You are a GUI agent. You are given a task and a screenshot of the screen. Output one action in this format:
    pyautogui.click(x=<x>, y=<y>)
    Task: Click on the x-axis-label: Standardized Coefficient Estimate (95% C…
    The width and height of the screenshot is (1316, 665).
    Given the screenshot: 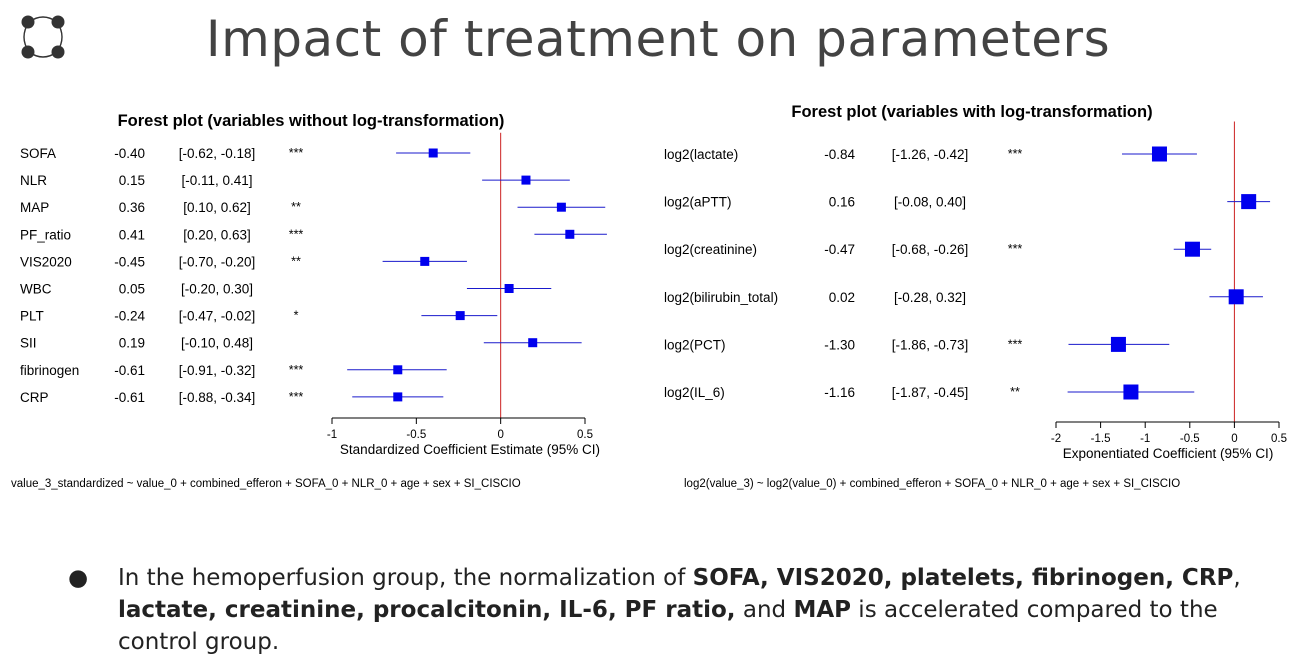 What is the action you would take?
    pyautogui.click(x=470, y=449)
    